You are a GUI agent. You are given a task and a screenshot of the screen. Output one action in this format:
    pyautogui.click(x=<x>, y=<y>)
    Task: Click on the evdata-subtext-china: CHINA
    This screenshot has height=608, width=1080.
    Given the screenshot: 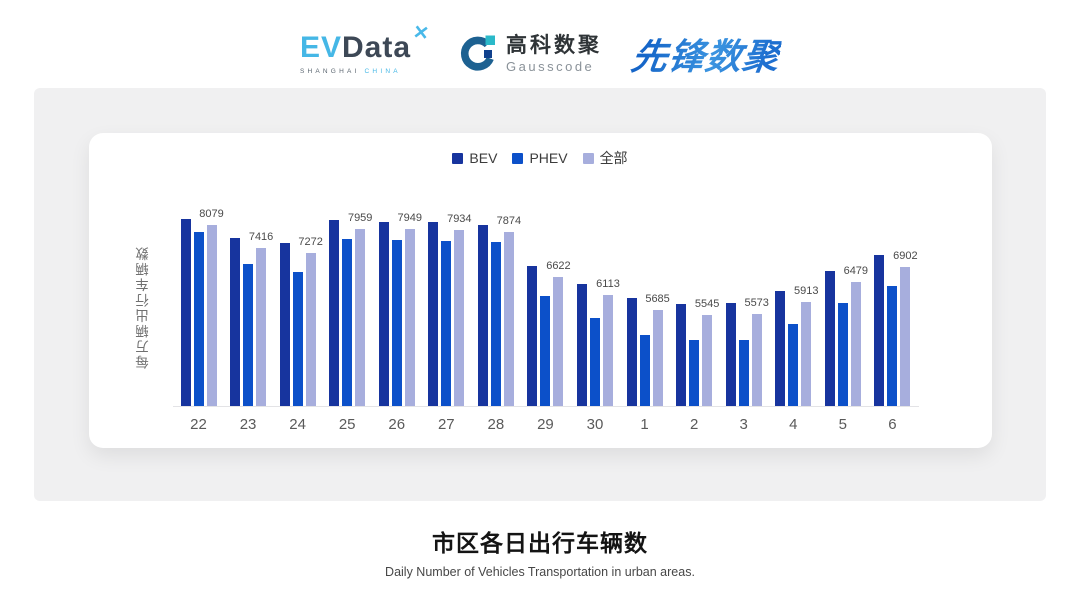 What is the action you would take?
    pyautogui.click(x=382, y=71)
    